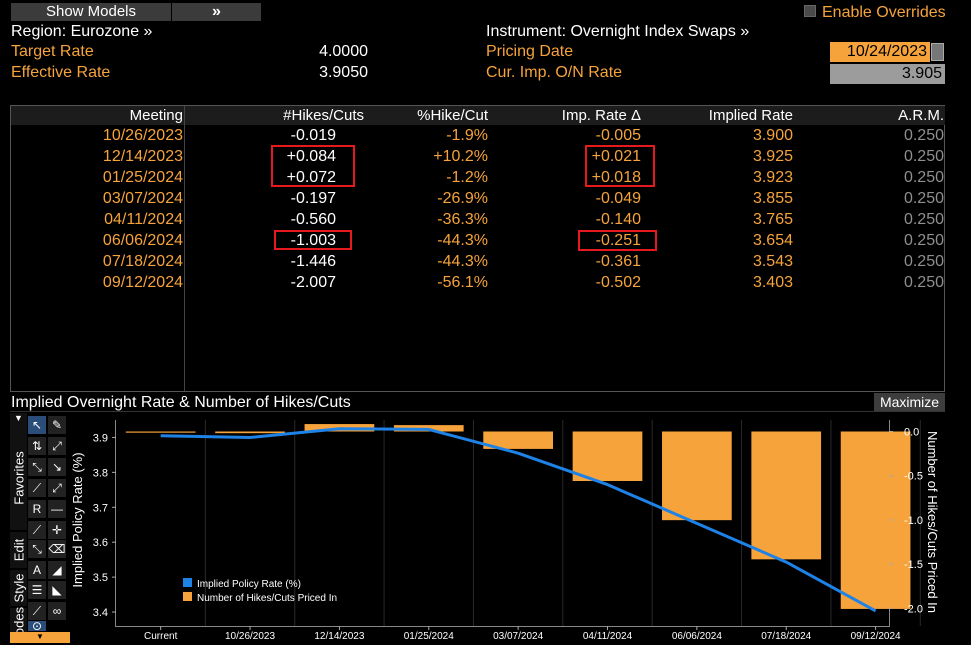  I want to click on col-header-implied: Implied Rate, so click(750, 115).